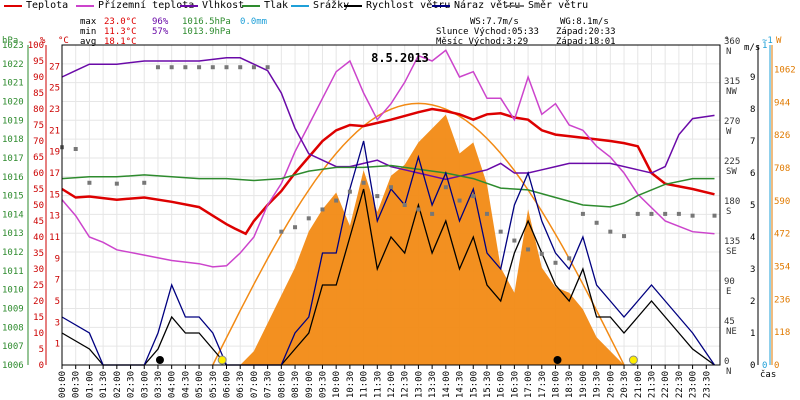 This screenshot has height=400, width=800. I want to click on x-tick-label: 09:00, so click(310, 384).